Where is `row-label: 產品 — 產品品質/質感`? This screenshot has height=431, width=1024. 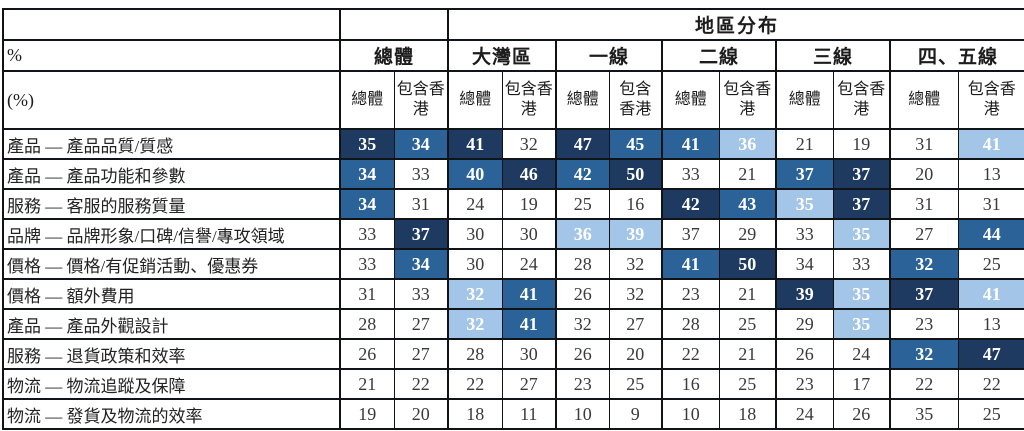
row-label: 產品 — 產品品質/質感 is located at coordinates (171, 144).